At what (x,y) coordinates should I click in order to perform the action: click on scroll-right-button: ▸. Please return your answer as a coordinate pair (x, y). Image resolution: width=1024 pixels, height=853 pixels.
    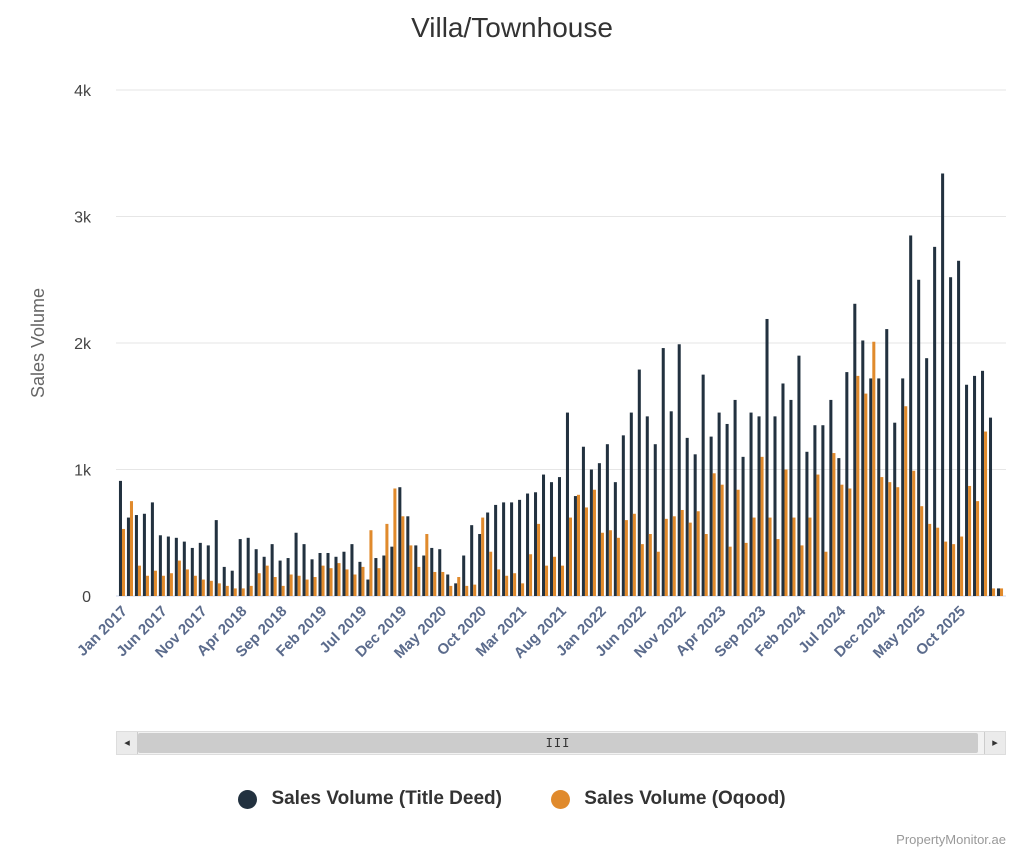
    Looking at the image, I should click on (994, 743).